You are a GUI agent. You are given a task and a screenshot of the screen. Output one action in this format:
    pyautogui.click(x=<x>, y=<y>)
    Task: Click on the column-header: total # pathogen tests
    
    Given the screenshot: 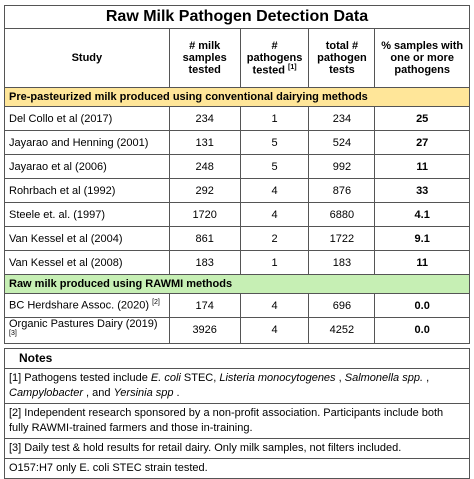 What is the action you would take?
    pyautogui.click(x=342, y=58)
    